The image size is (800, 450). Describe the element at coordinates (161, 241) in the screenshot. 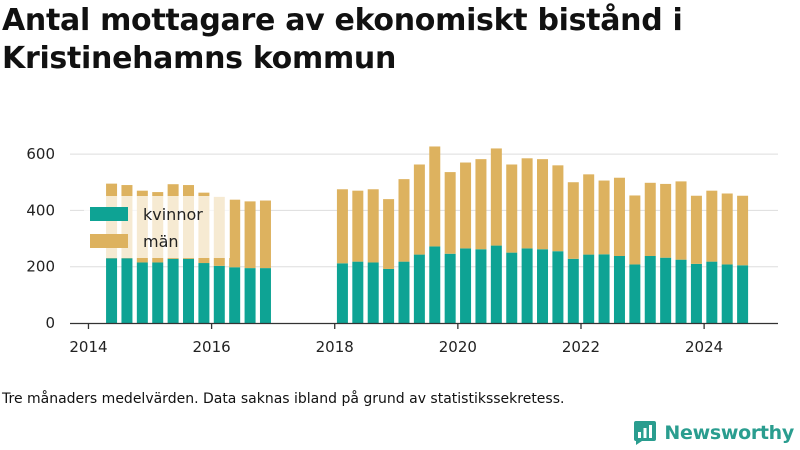

I see `legend-label: män` at that location.